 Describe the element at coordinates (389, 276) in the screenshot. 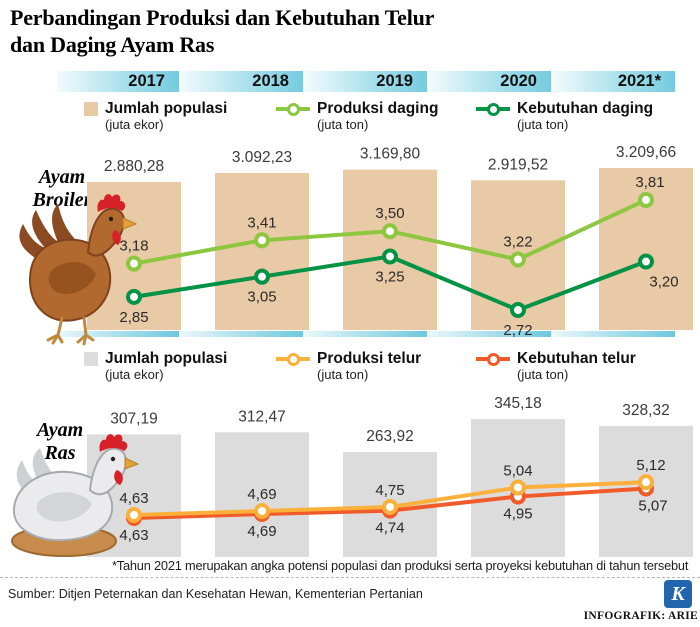

I see `data-point-label: 3,25` at that location.